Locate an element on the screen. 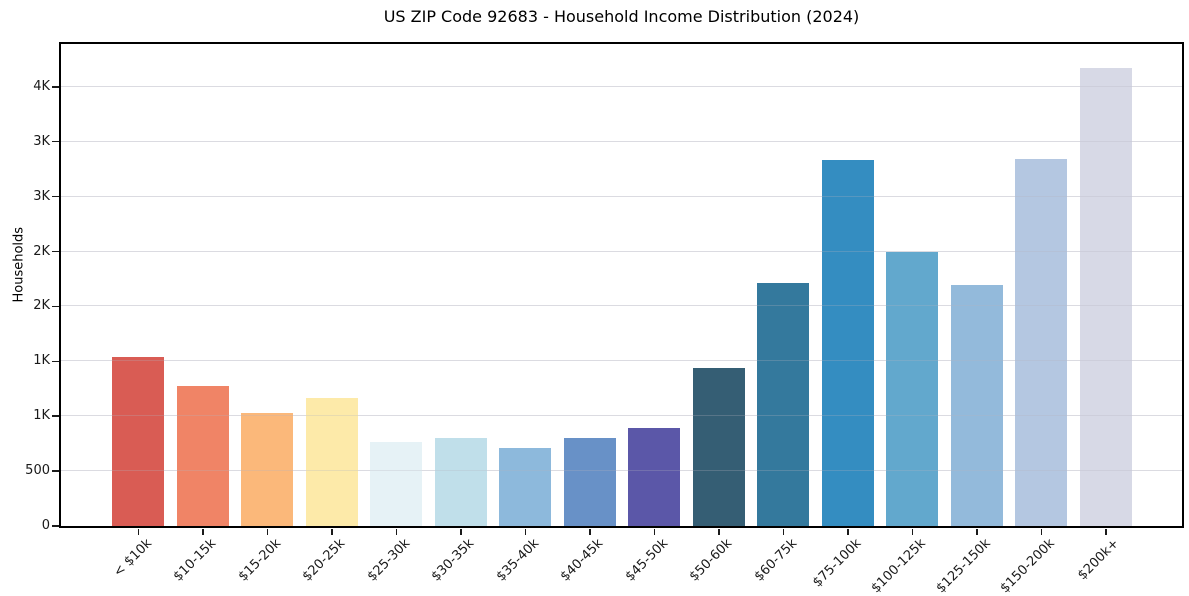  x-tick-label: $10-15k is located at coordinates (195, 560).